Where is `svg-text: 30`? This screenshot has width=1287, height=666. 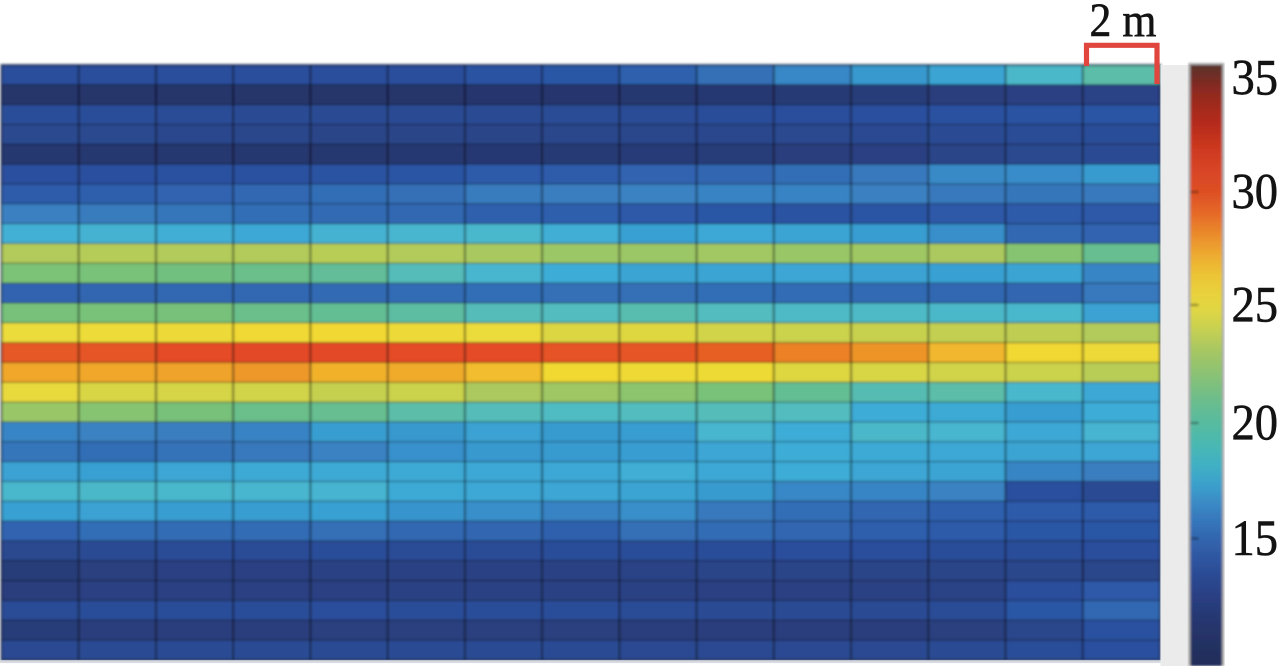 svg-text: 30 is located at coordinates (1255, 192).